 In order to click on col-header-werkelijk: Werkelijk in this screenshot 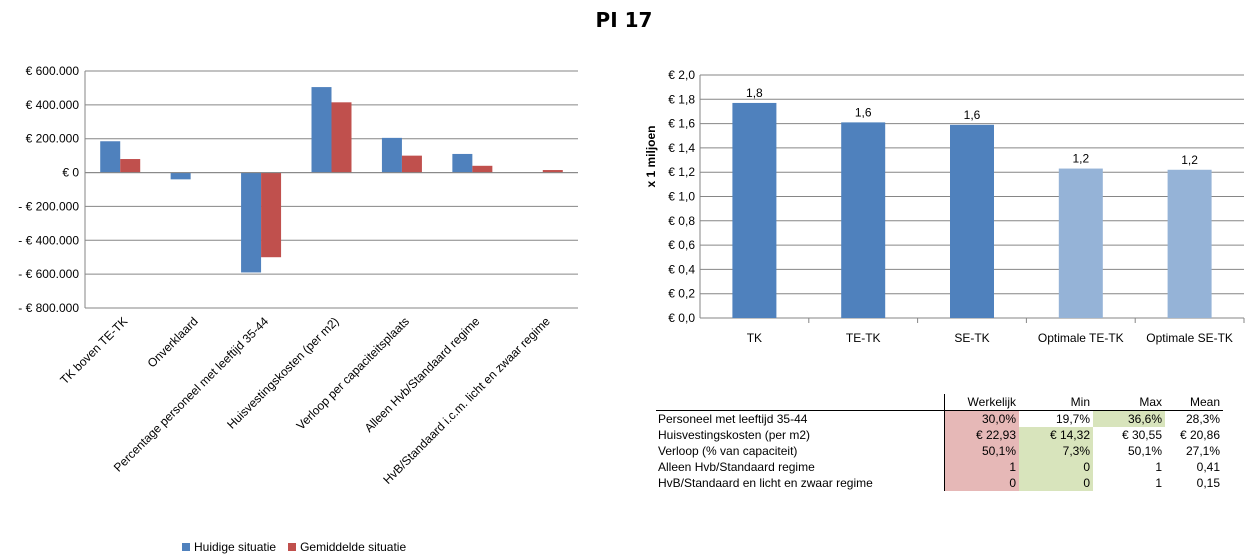, I will do `click(981, 402)`.